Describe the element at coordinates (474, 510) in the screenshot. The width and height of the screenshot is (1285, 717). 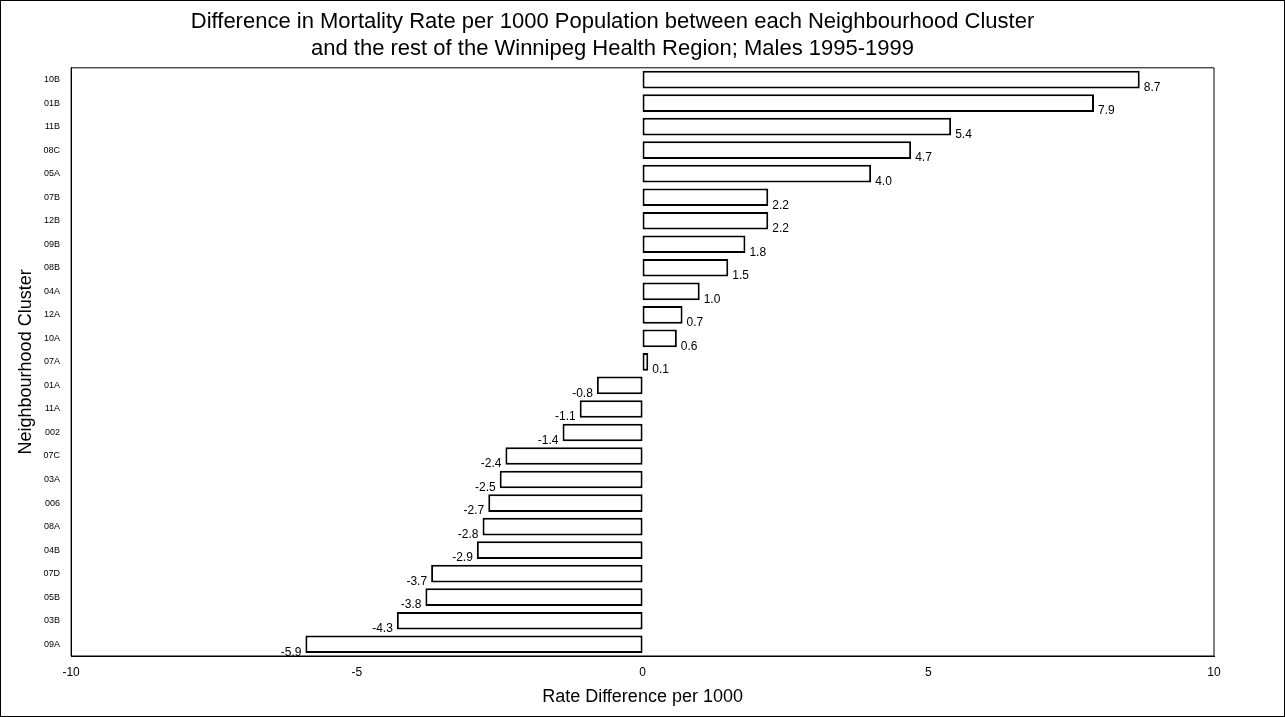
I see `data-label: -2.7` at that location.